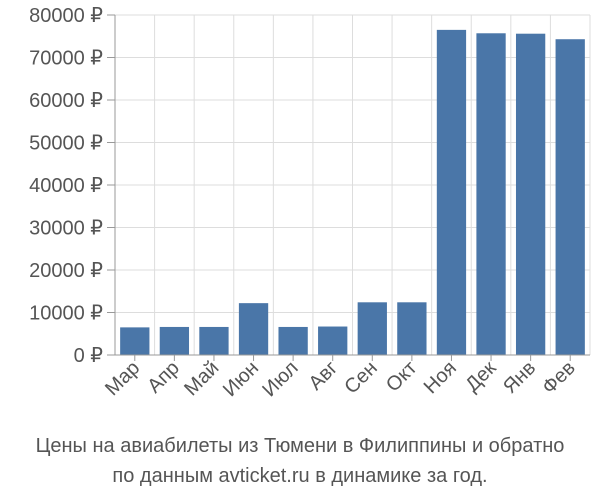 This screenshot has height=500, width=600. Describe the element at coordinates (66, 16) in the screenshot. I see `y-tick-label: 80000 ₽` at that location.